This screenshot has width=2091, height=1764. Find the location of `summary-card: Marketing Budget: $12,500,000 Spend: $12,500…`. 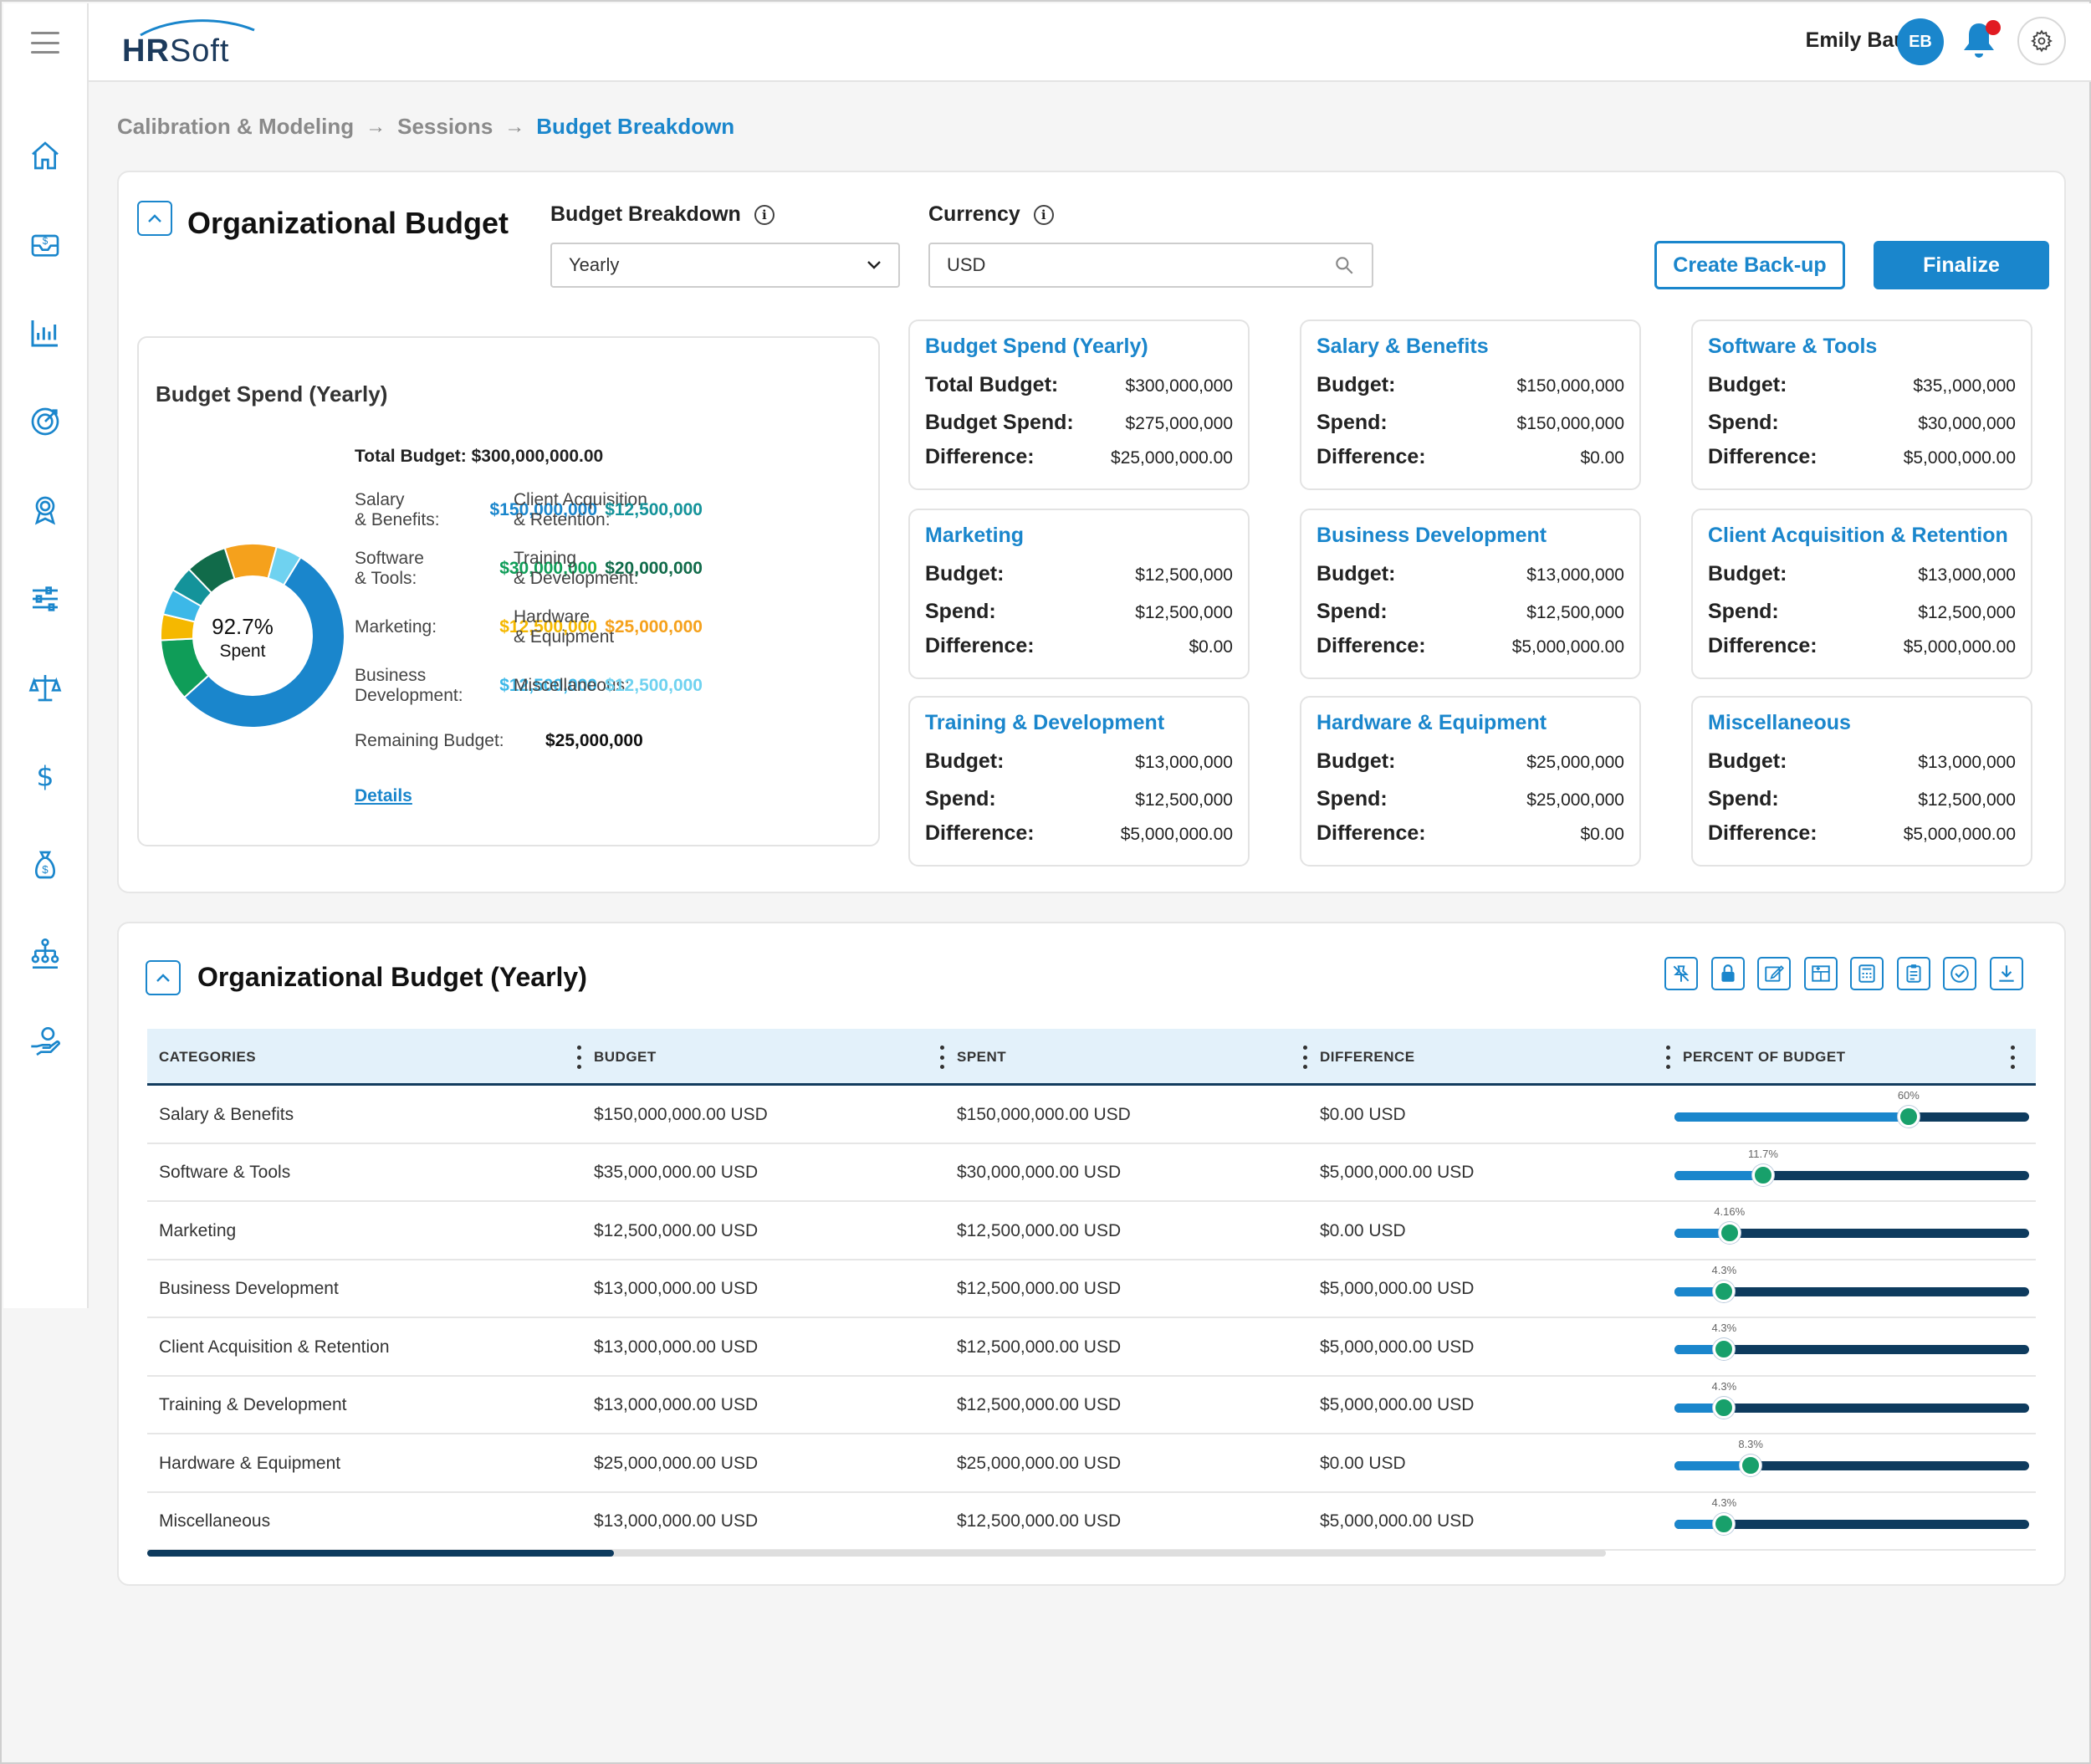

summary-card: Marketing Budget: $12,500,000 Spend: $12,500… is located at coordinates (1079, 594).